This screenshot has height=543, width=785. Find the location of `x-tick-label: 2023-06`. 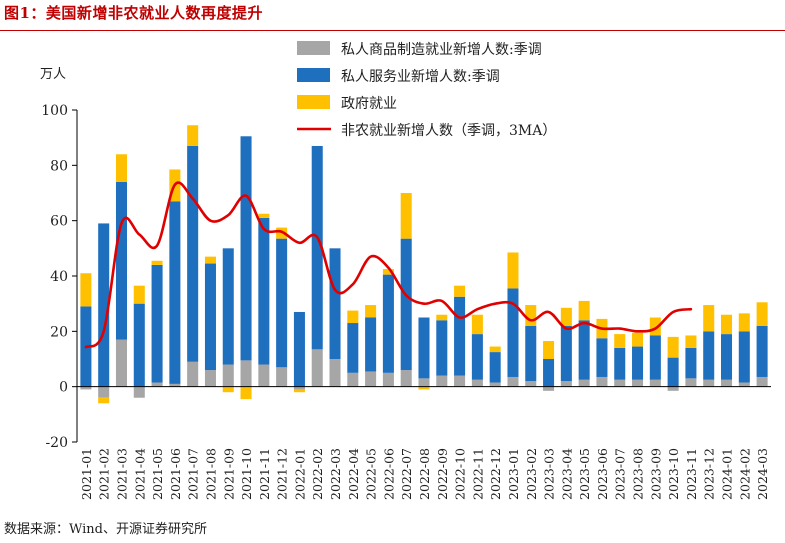

x-tick-label: 2023-06 is located at coordinates (602, 474).